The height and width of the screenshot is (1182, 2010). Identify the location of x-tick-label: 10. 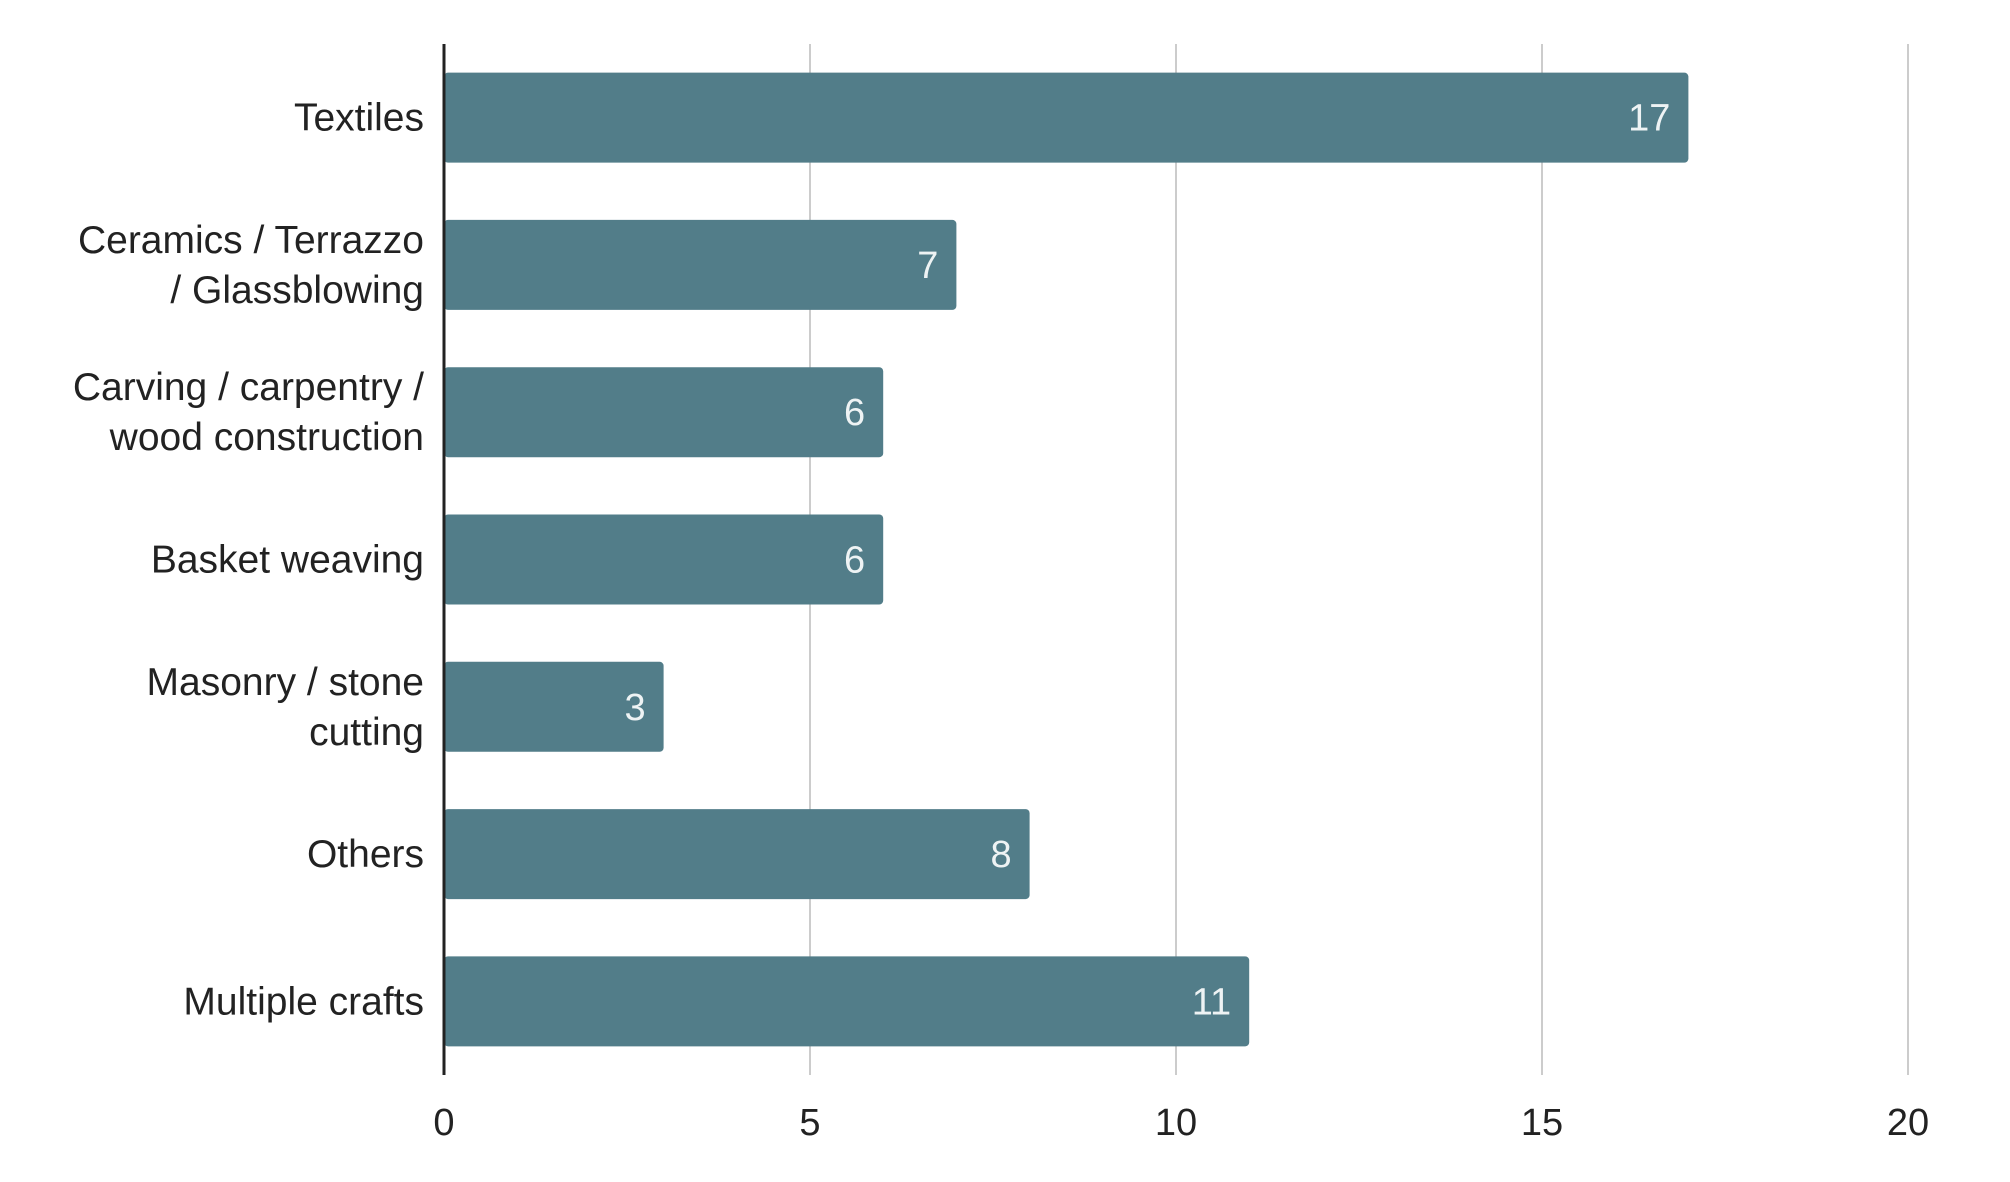
(1176, 1123).